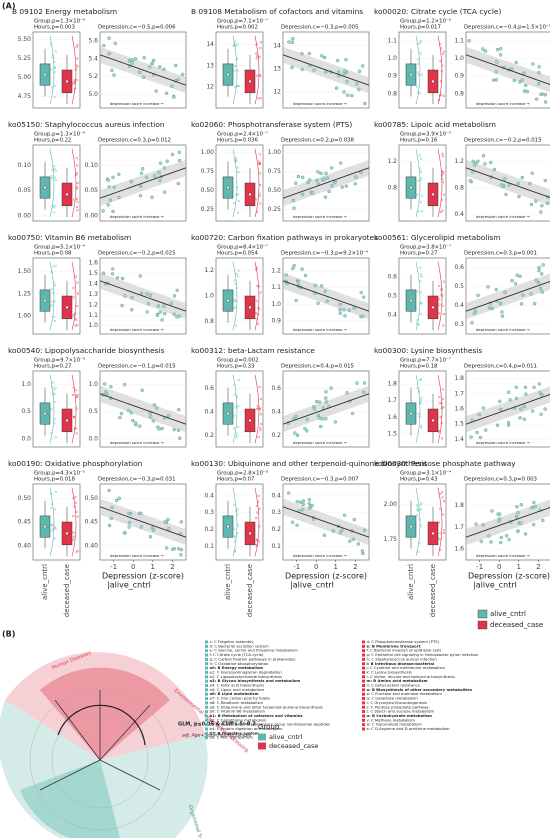 Image resolution: width=550 pixels, height=838 pixels. Describe the element at coordinates (240, 698) in the screenshot. I see `item-label: a7: C One carbon pool by folate` at that location.